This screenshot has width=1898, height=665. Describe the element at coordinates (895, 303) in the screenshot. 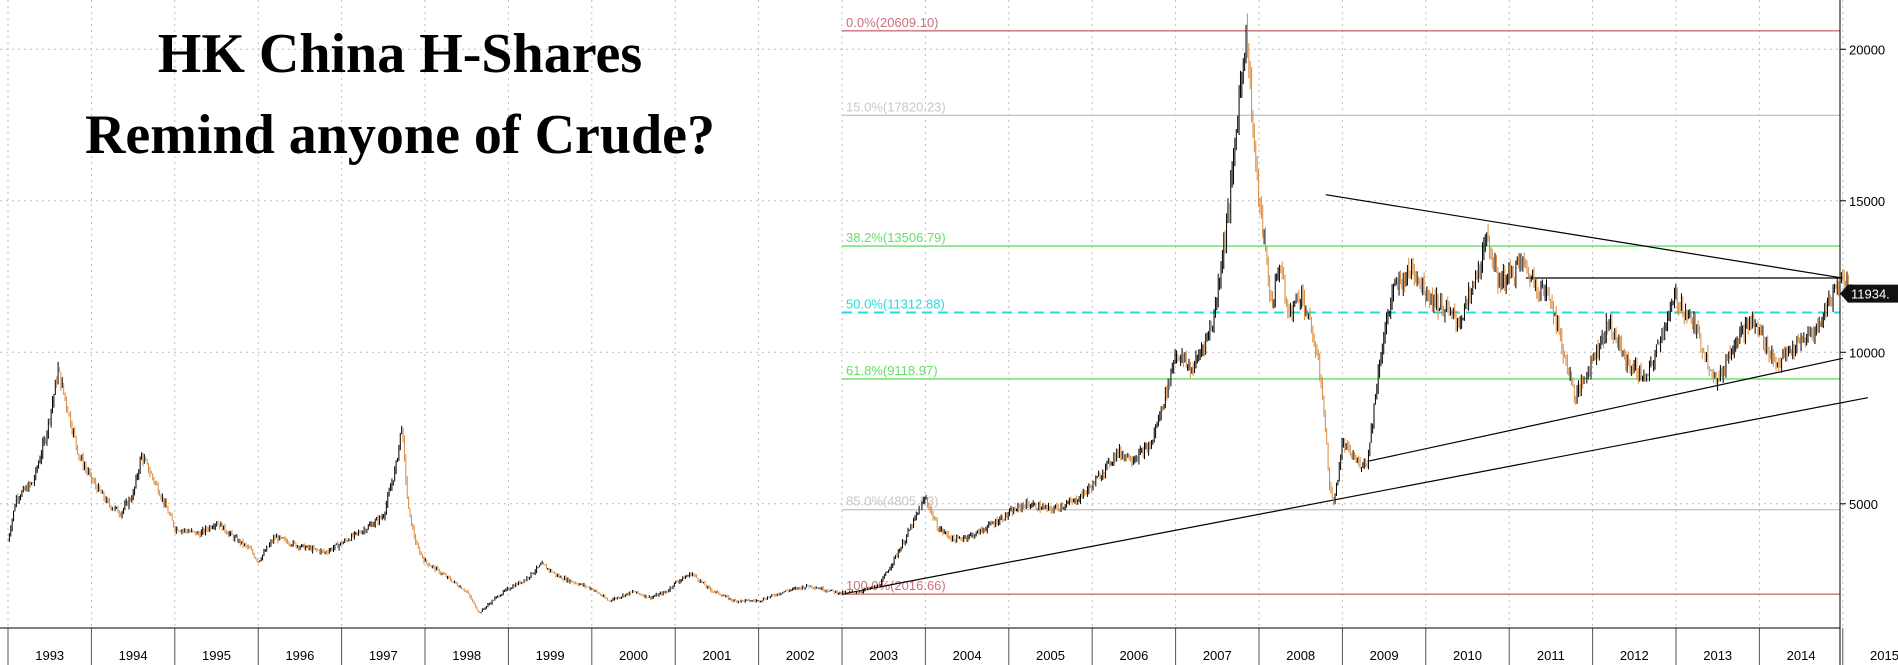

I see `fib-level-label: 50.0%(11312.88)` at that location.